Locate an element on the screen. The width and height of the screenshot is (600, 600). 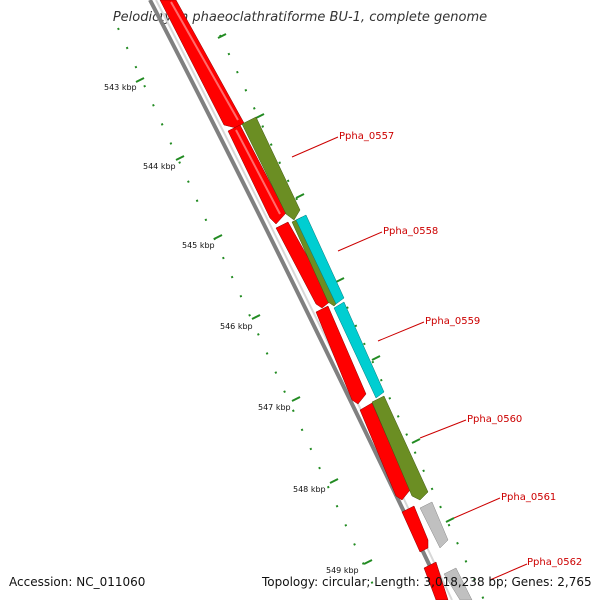
cyan-track is located at coordinates (340, 306).